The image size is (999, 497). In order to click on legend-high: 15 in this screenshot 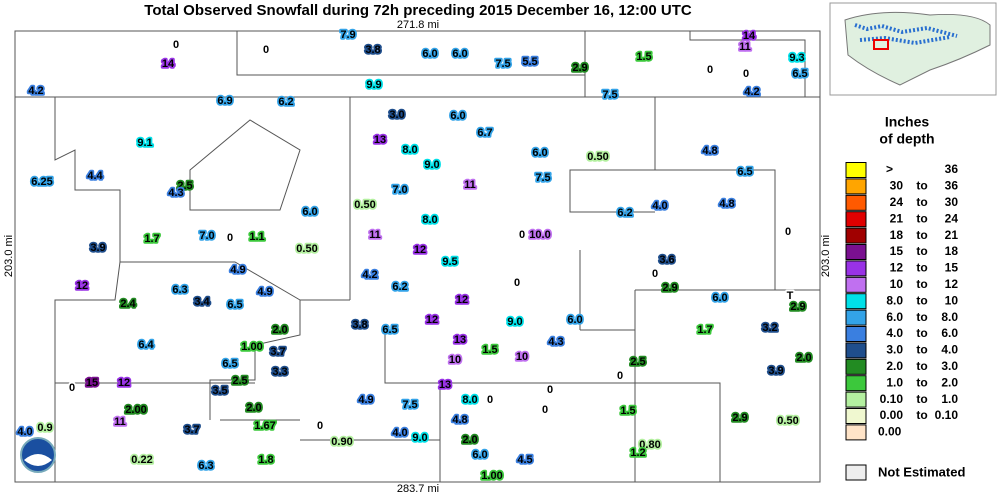, I will do `click(952, 268)`.